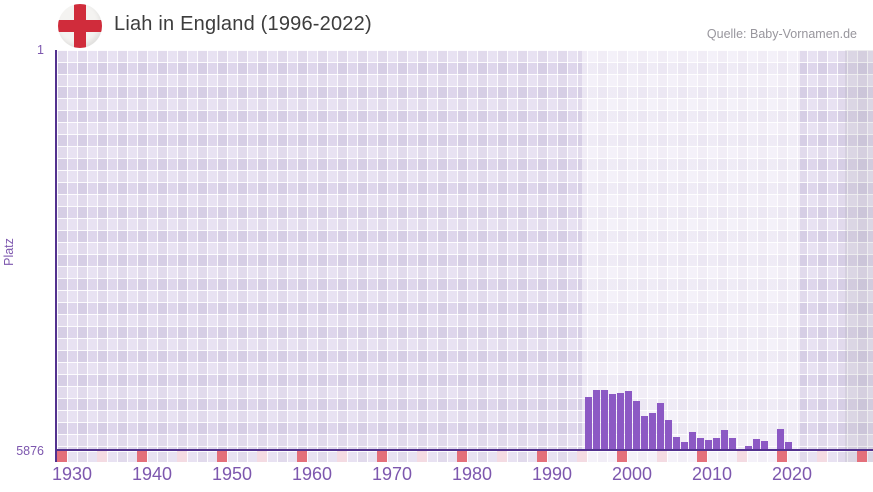 The height and width of the screenshot is (492, 873). I want to click on bar-2000, so click(620, 420).